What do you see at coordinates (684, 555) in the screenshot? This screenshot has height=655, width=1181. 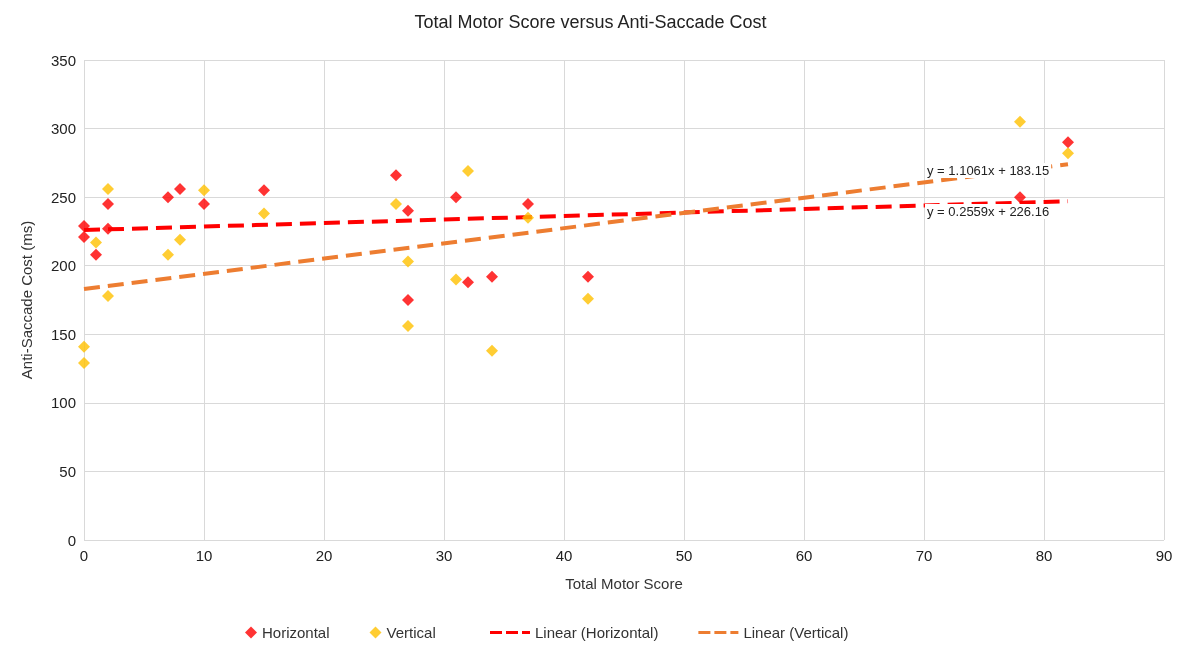 I see `x-tick-label: 50` at bounding box center [684, 555].